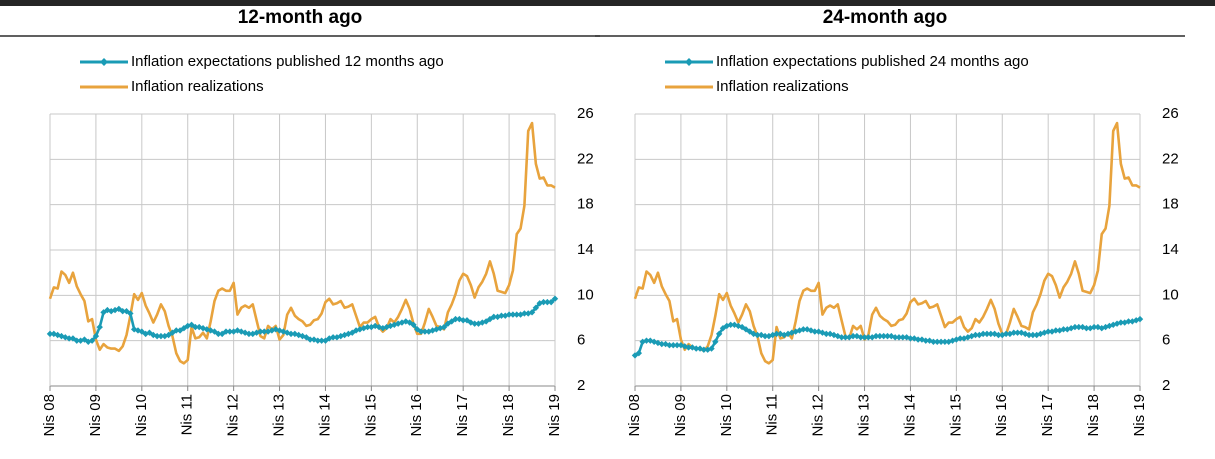 The height and width of the screenshot is (459, 1215). Describe the element at coordinates (585, 158) in the screenshot. I see `y-tick-label: 22` at that location.